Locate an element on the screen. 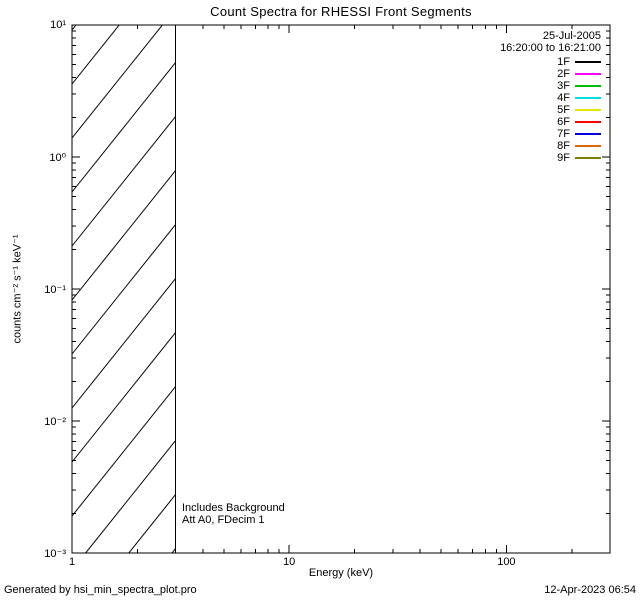 Image resolution: width=640 pixels, height=600 pixels. legend-date: 25-Jul-2005 is located at coordinates (571, 36).